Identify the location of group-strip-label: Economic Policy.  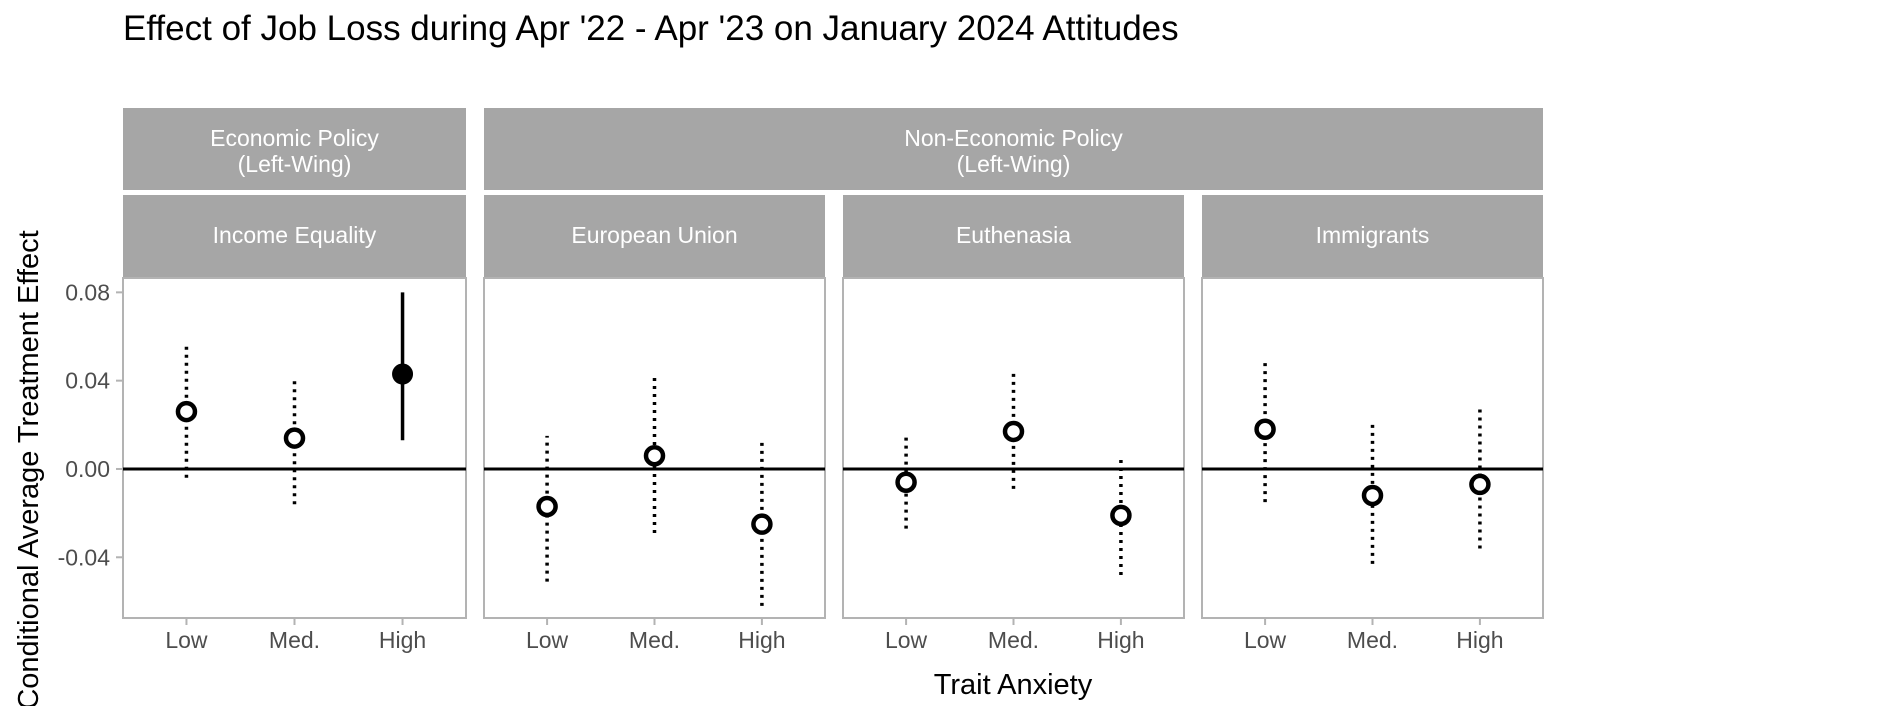
(294, 138).